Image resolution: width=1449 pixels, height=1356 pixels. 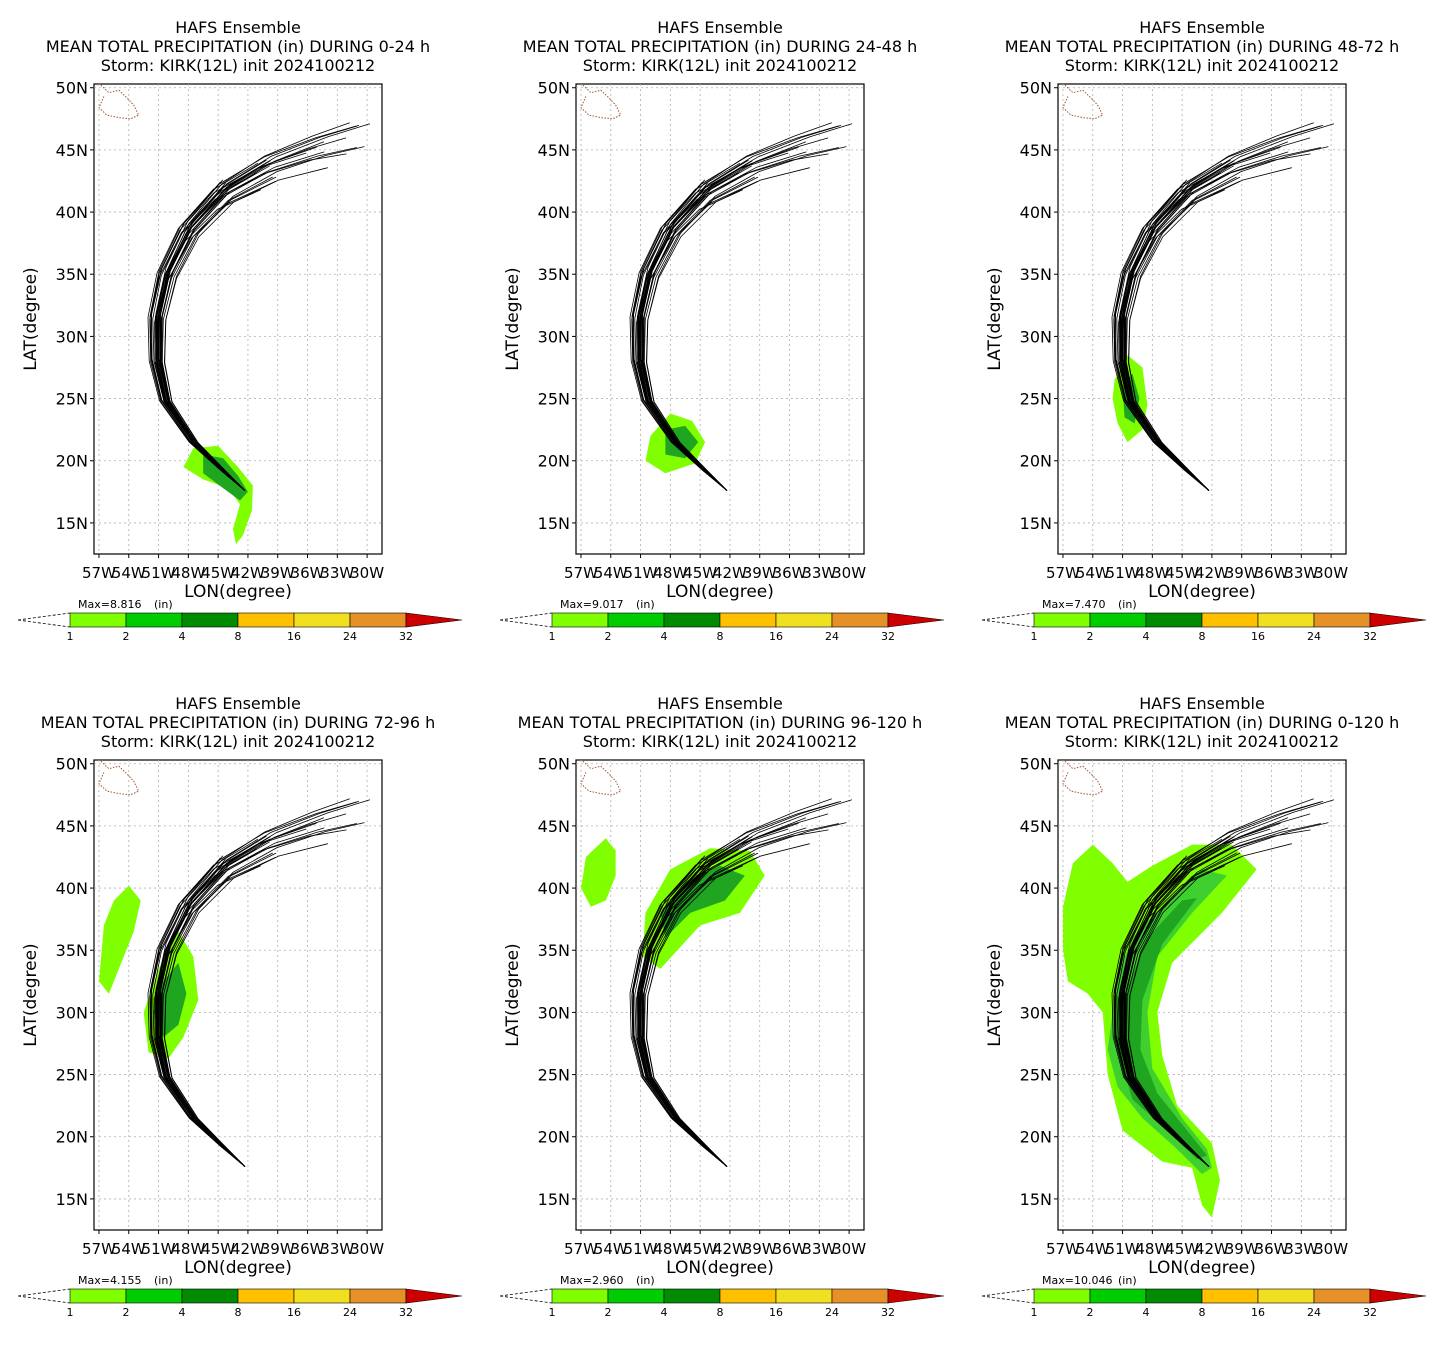 What do you see at coordinates (1036, 950) in the screenshot?
I see `lat-tick-label: 35N` at bounding box center [1036, 950].